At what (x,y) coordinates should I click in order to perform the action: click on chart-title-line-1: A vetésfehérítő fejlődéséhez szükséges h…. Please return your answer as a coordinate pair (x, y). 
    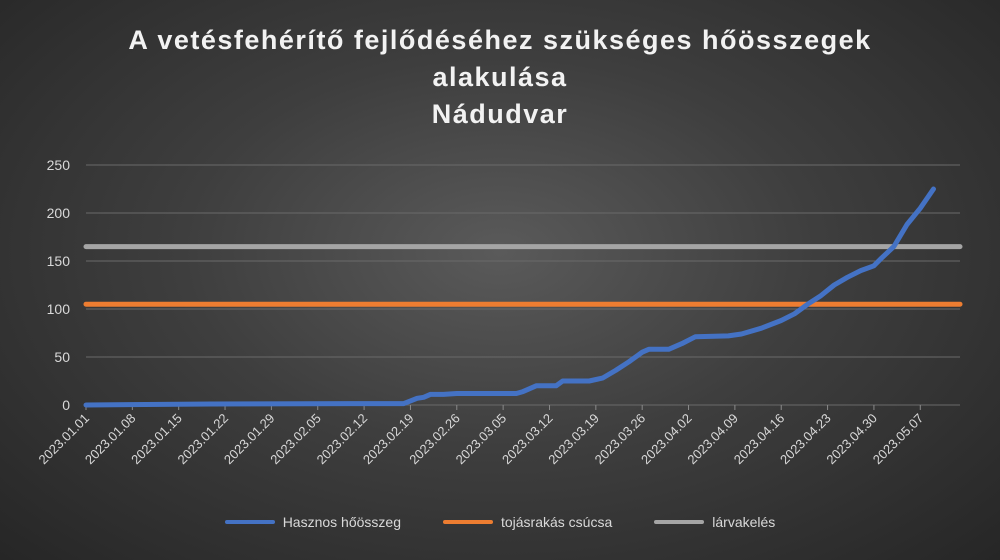
    Looking at the image, I should click on (500, 40).